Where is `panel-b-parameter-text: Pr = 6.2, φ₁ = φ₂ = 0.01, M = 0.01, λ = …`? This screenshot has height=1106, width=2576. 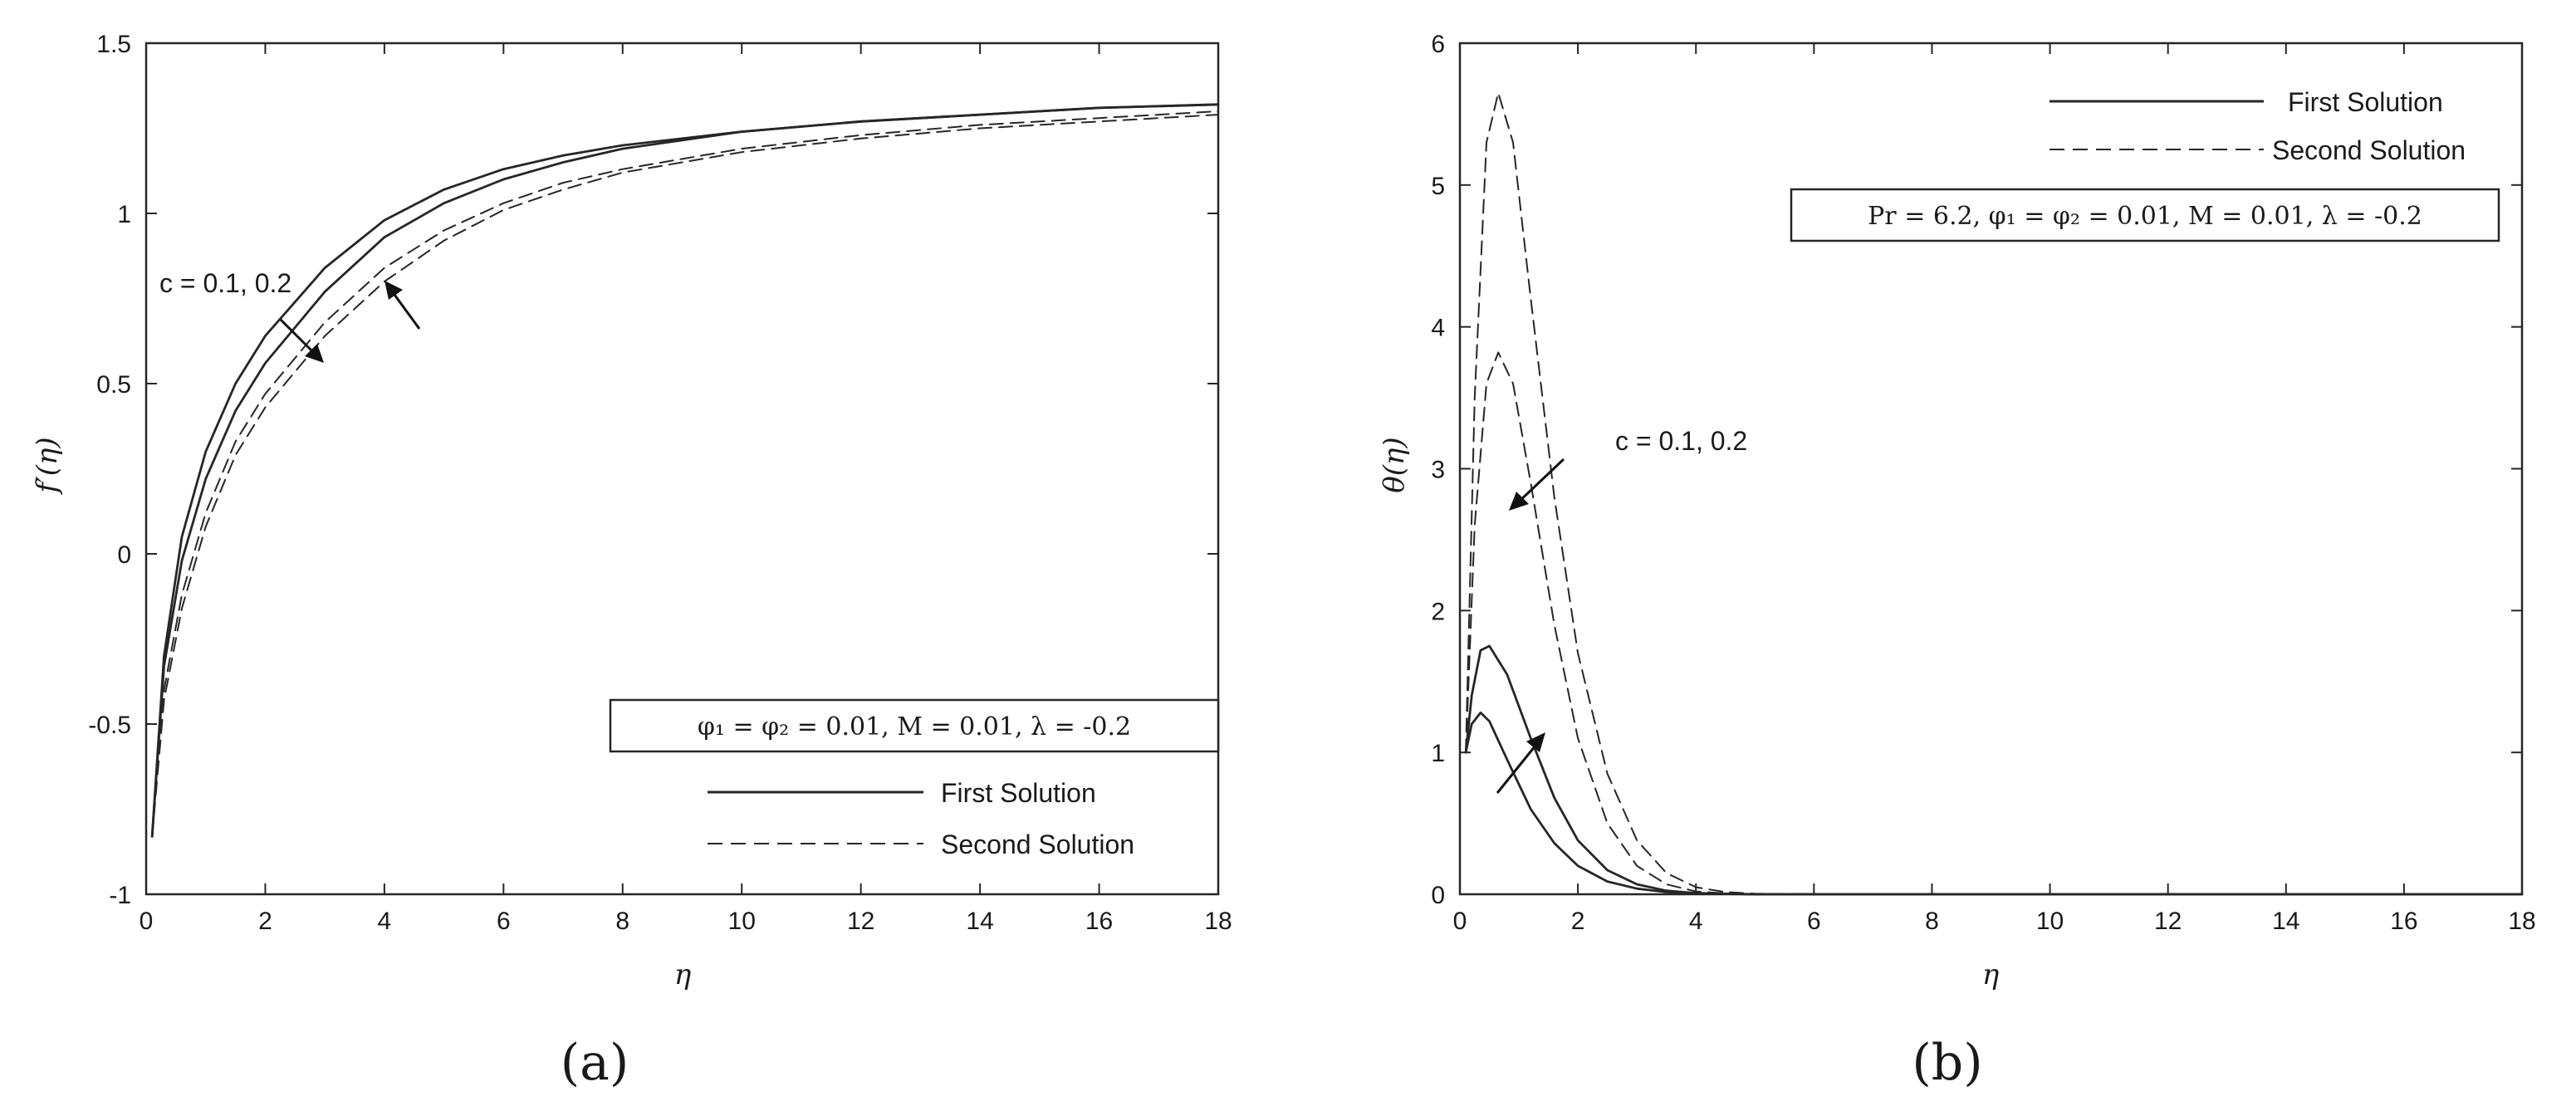 panel-b-parameter-text: Pr = 6.2, φ₁ = φ₂ = 0.01, M = 0.01, λ = … is located at coordinates (2145, 216).